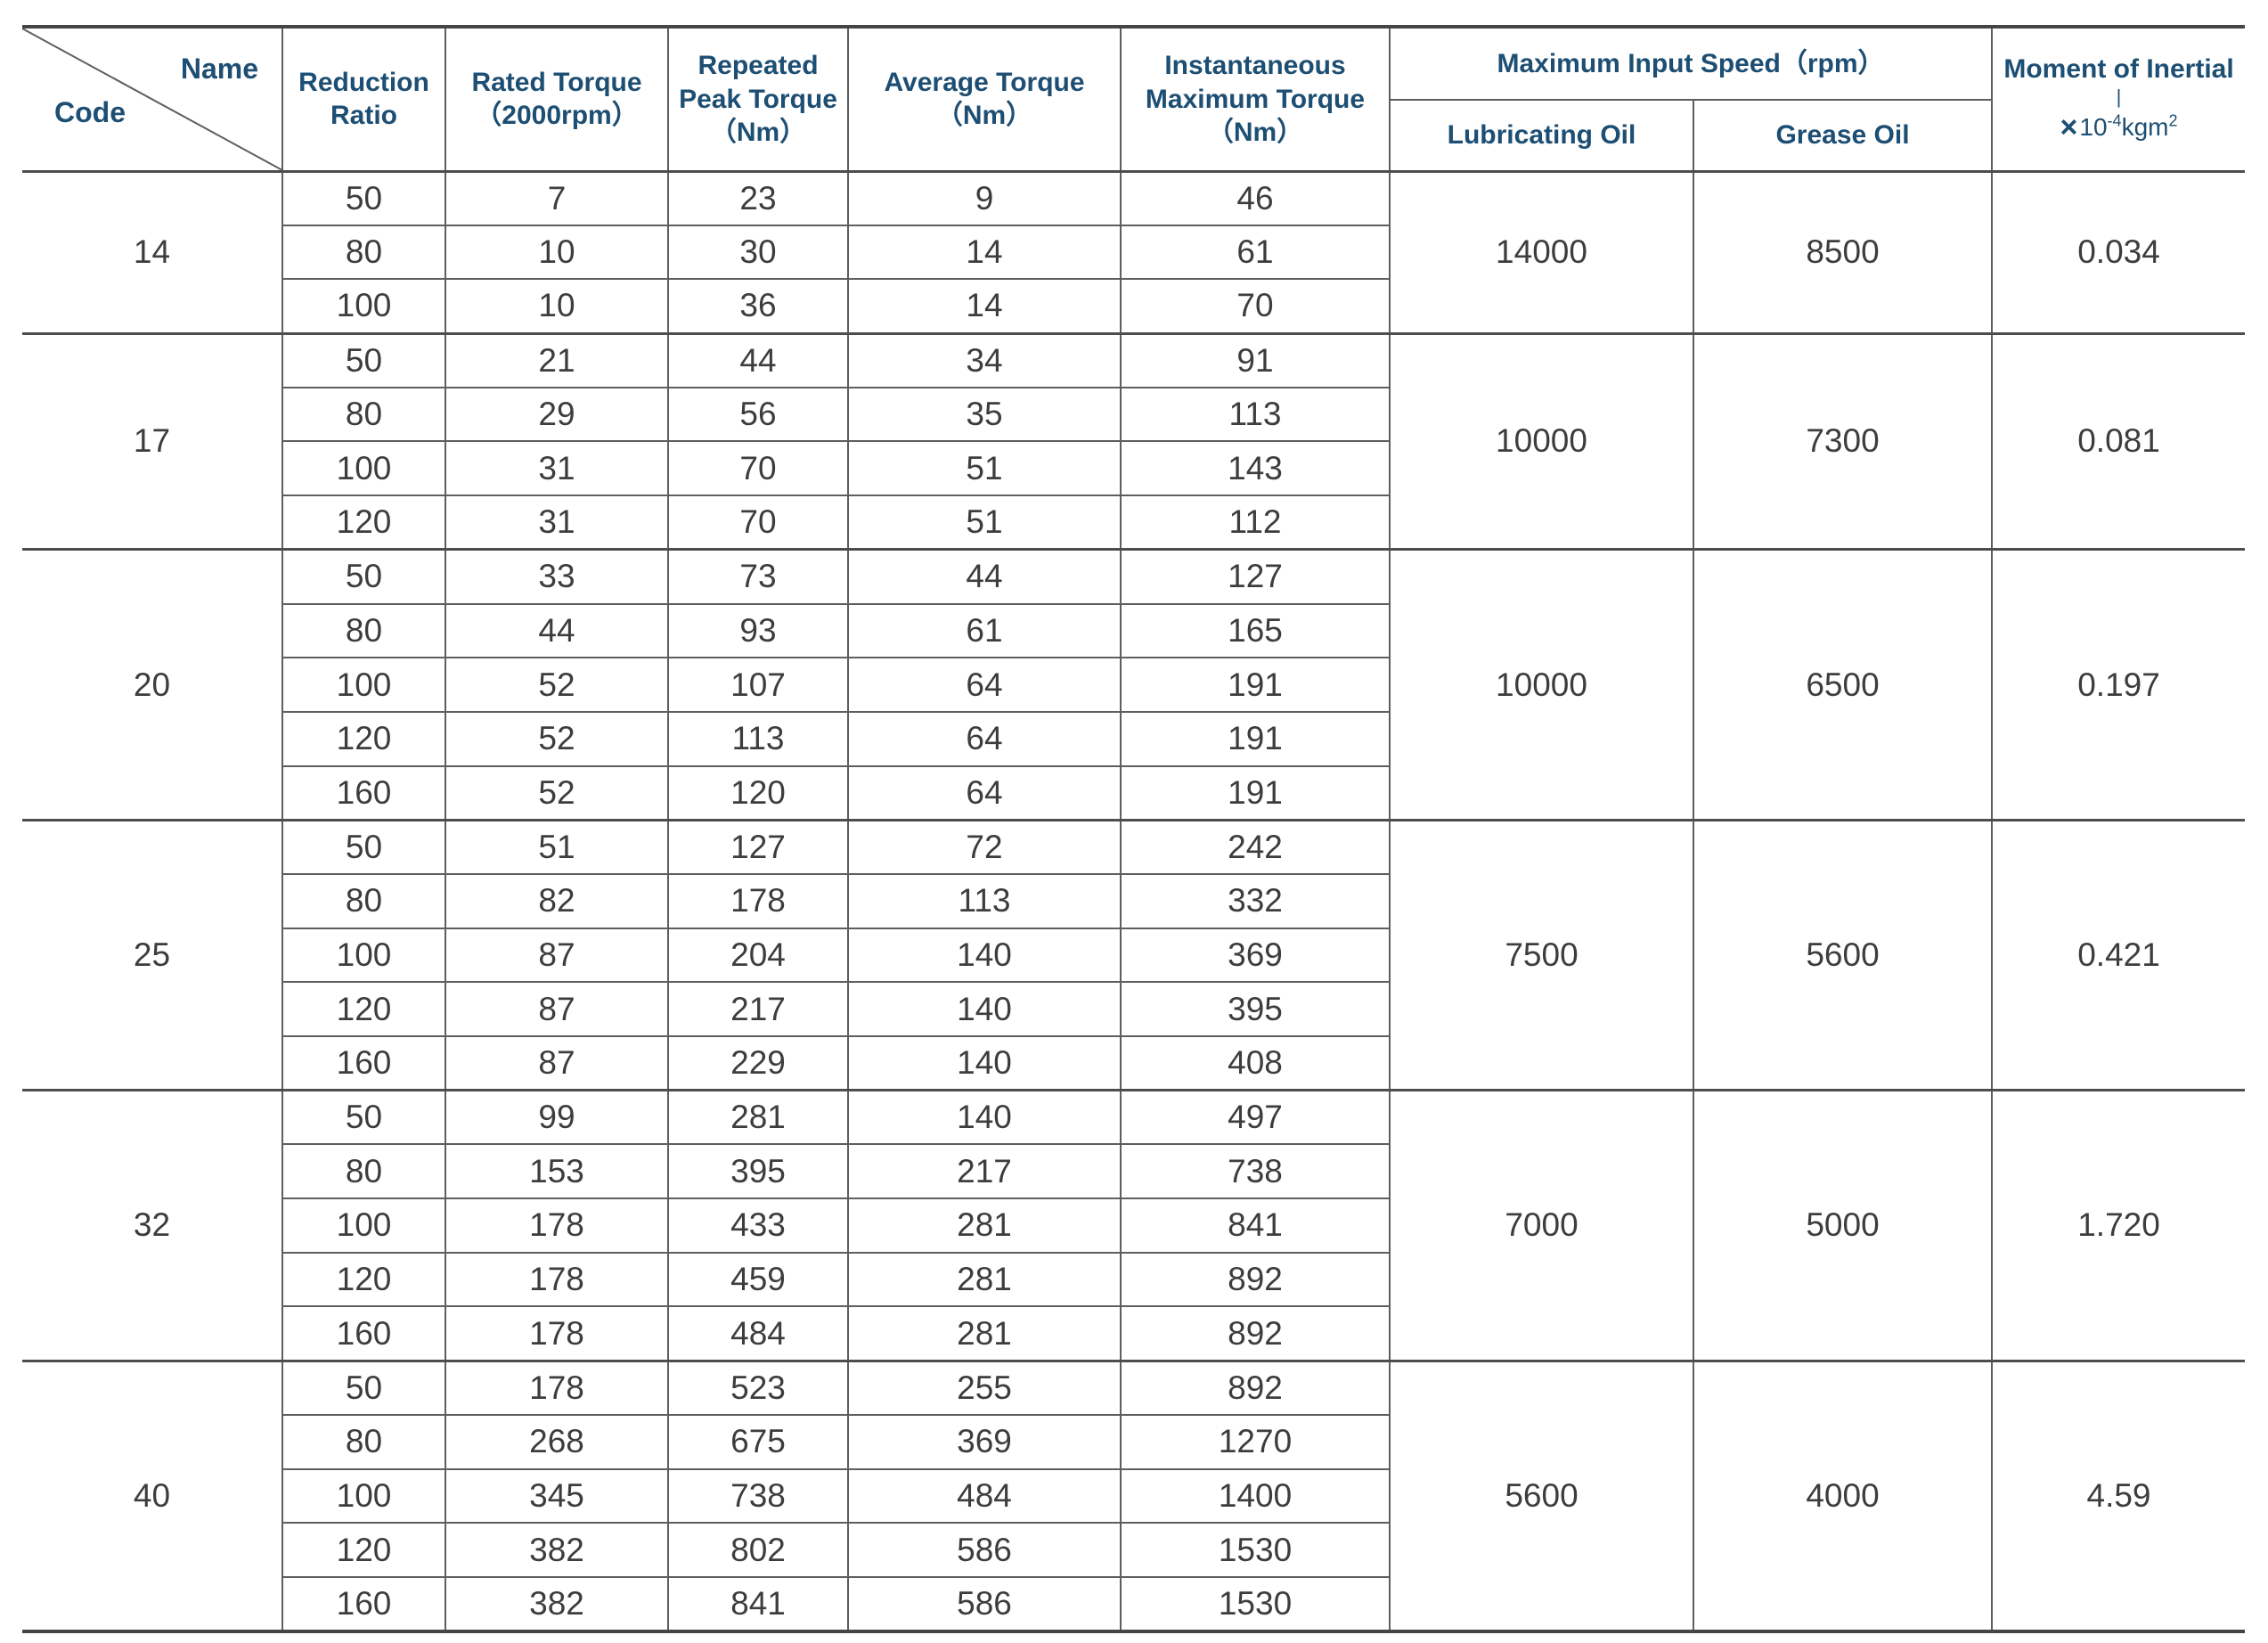  What do you see at coordinates (758, 360) in the screenshot?
I see `repeated-peak-torque-cell: 44` at bounding box center [758, 360].